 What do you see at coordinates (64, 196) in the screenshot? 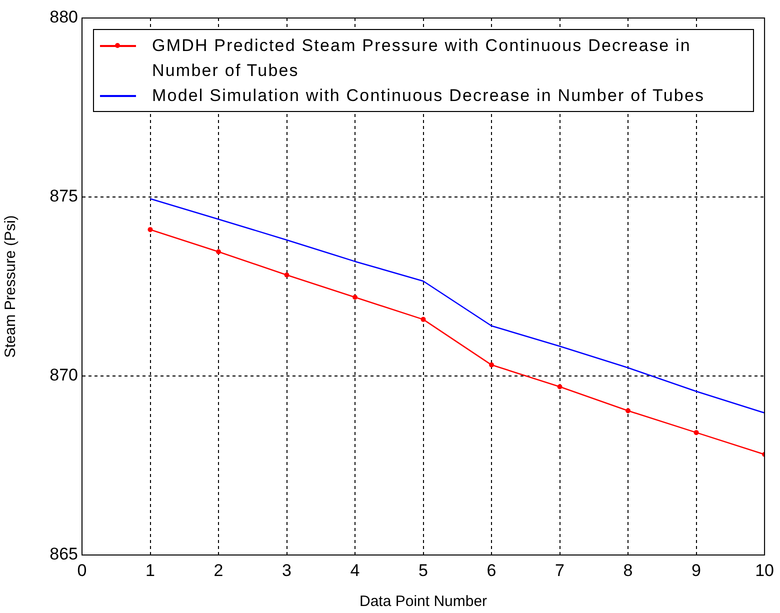
I see `y-tick-label: 875` at bounding box center [64, 196].